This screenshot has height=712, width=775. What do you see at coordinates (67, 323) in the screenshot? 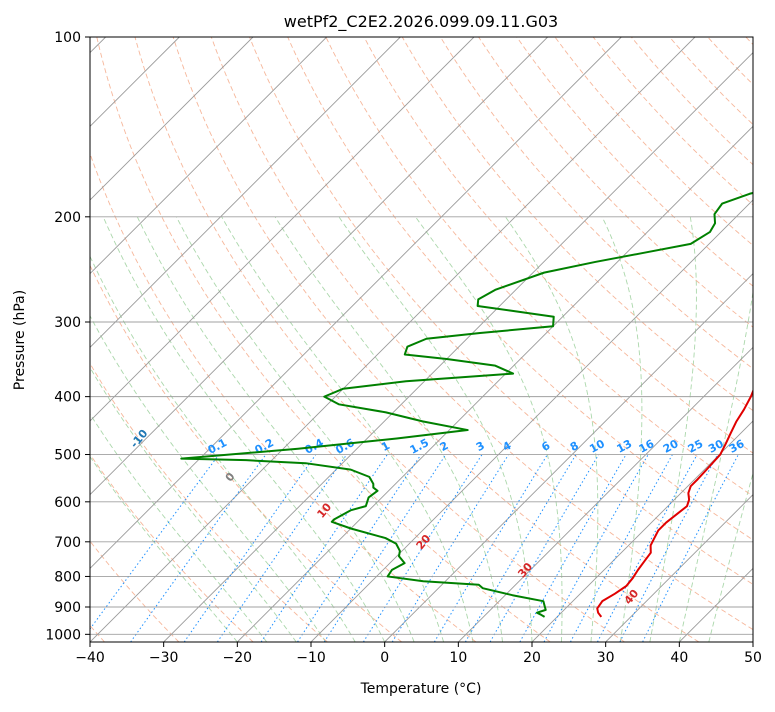
I see `y-tick-label: 300` at bounding box center [67, 323].